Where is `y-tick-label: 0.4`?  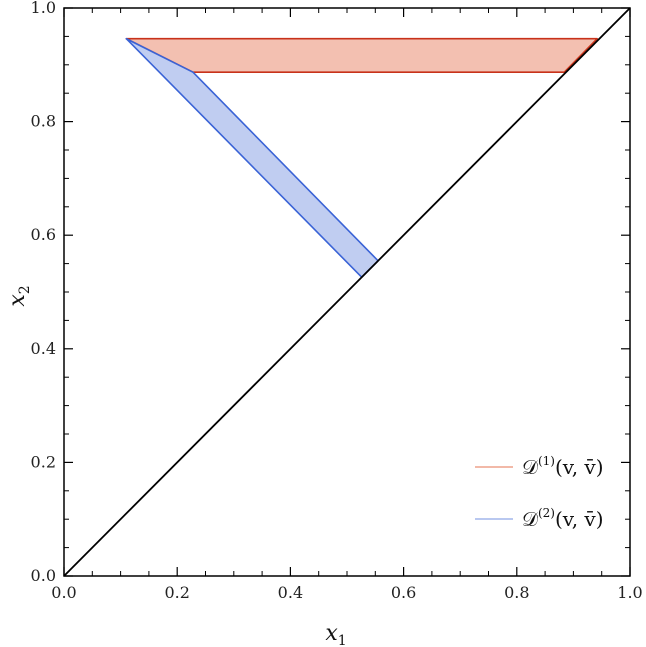
y-tick-label: 0.4 is located at coordinates (43, 348).